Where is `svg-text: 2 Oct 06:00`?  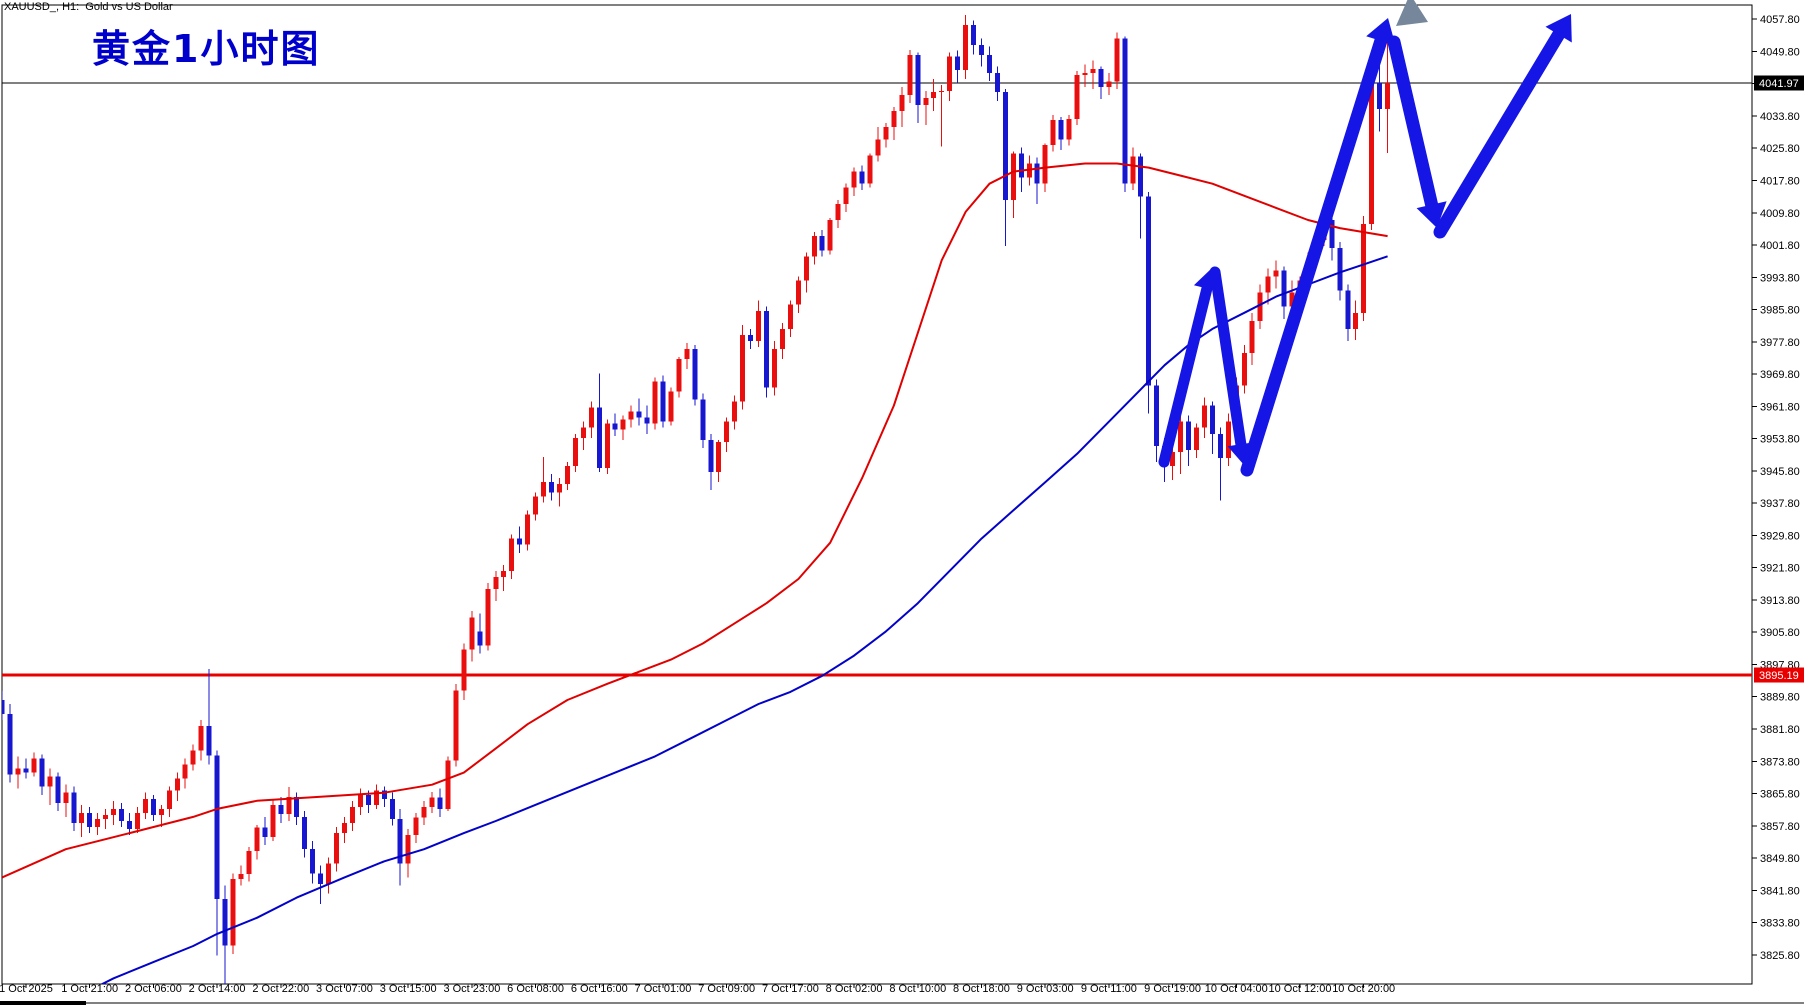 svg-text: 2 Oct 06:00 is located at coordinates (153, 989).